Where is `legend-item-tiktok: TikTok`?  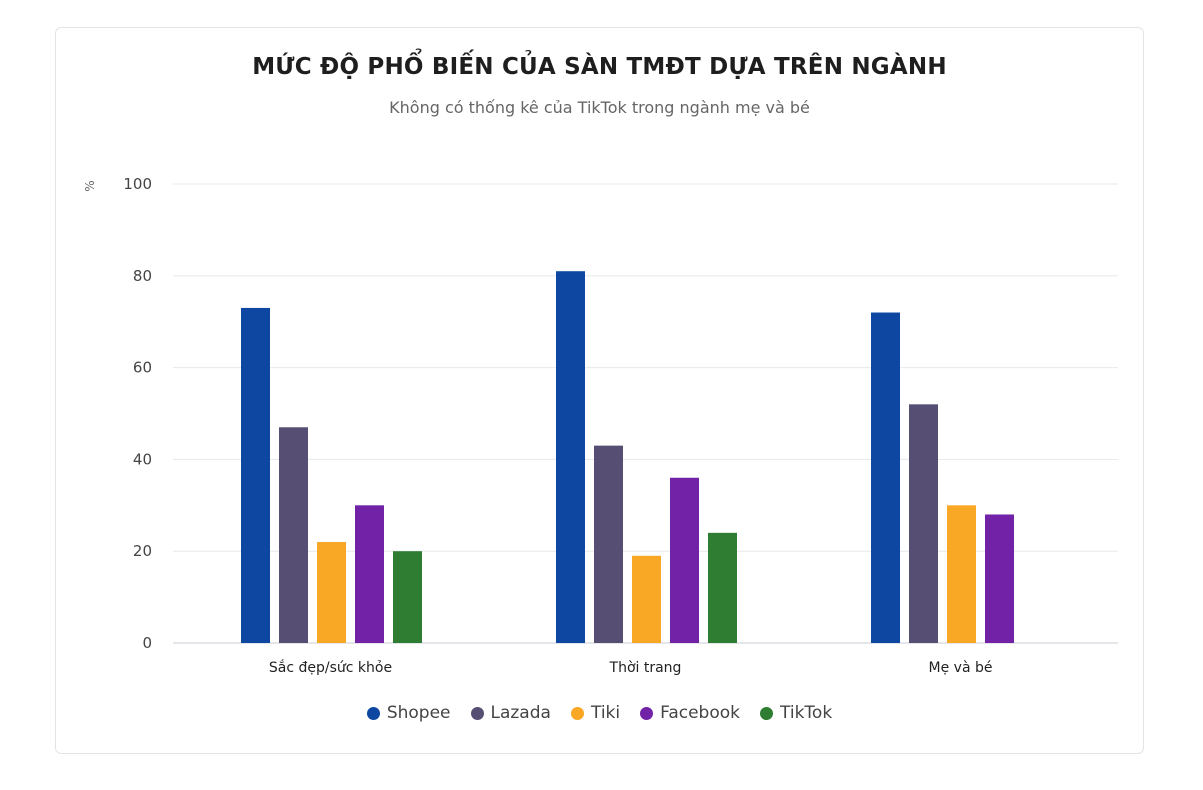
legend-item-tiktok: TikTok is located at coordinates (796, 713).